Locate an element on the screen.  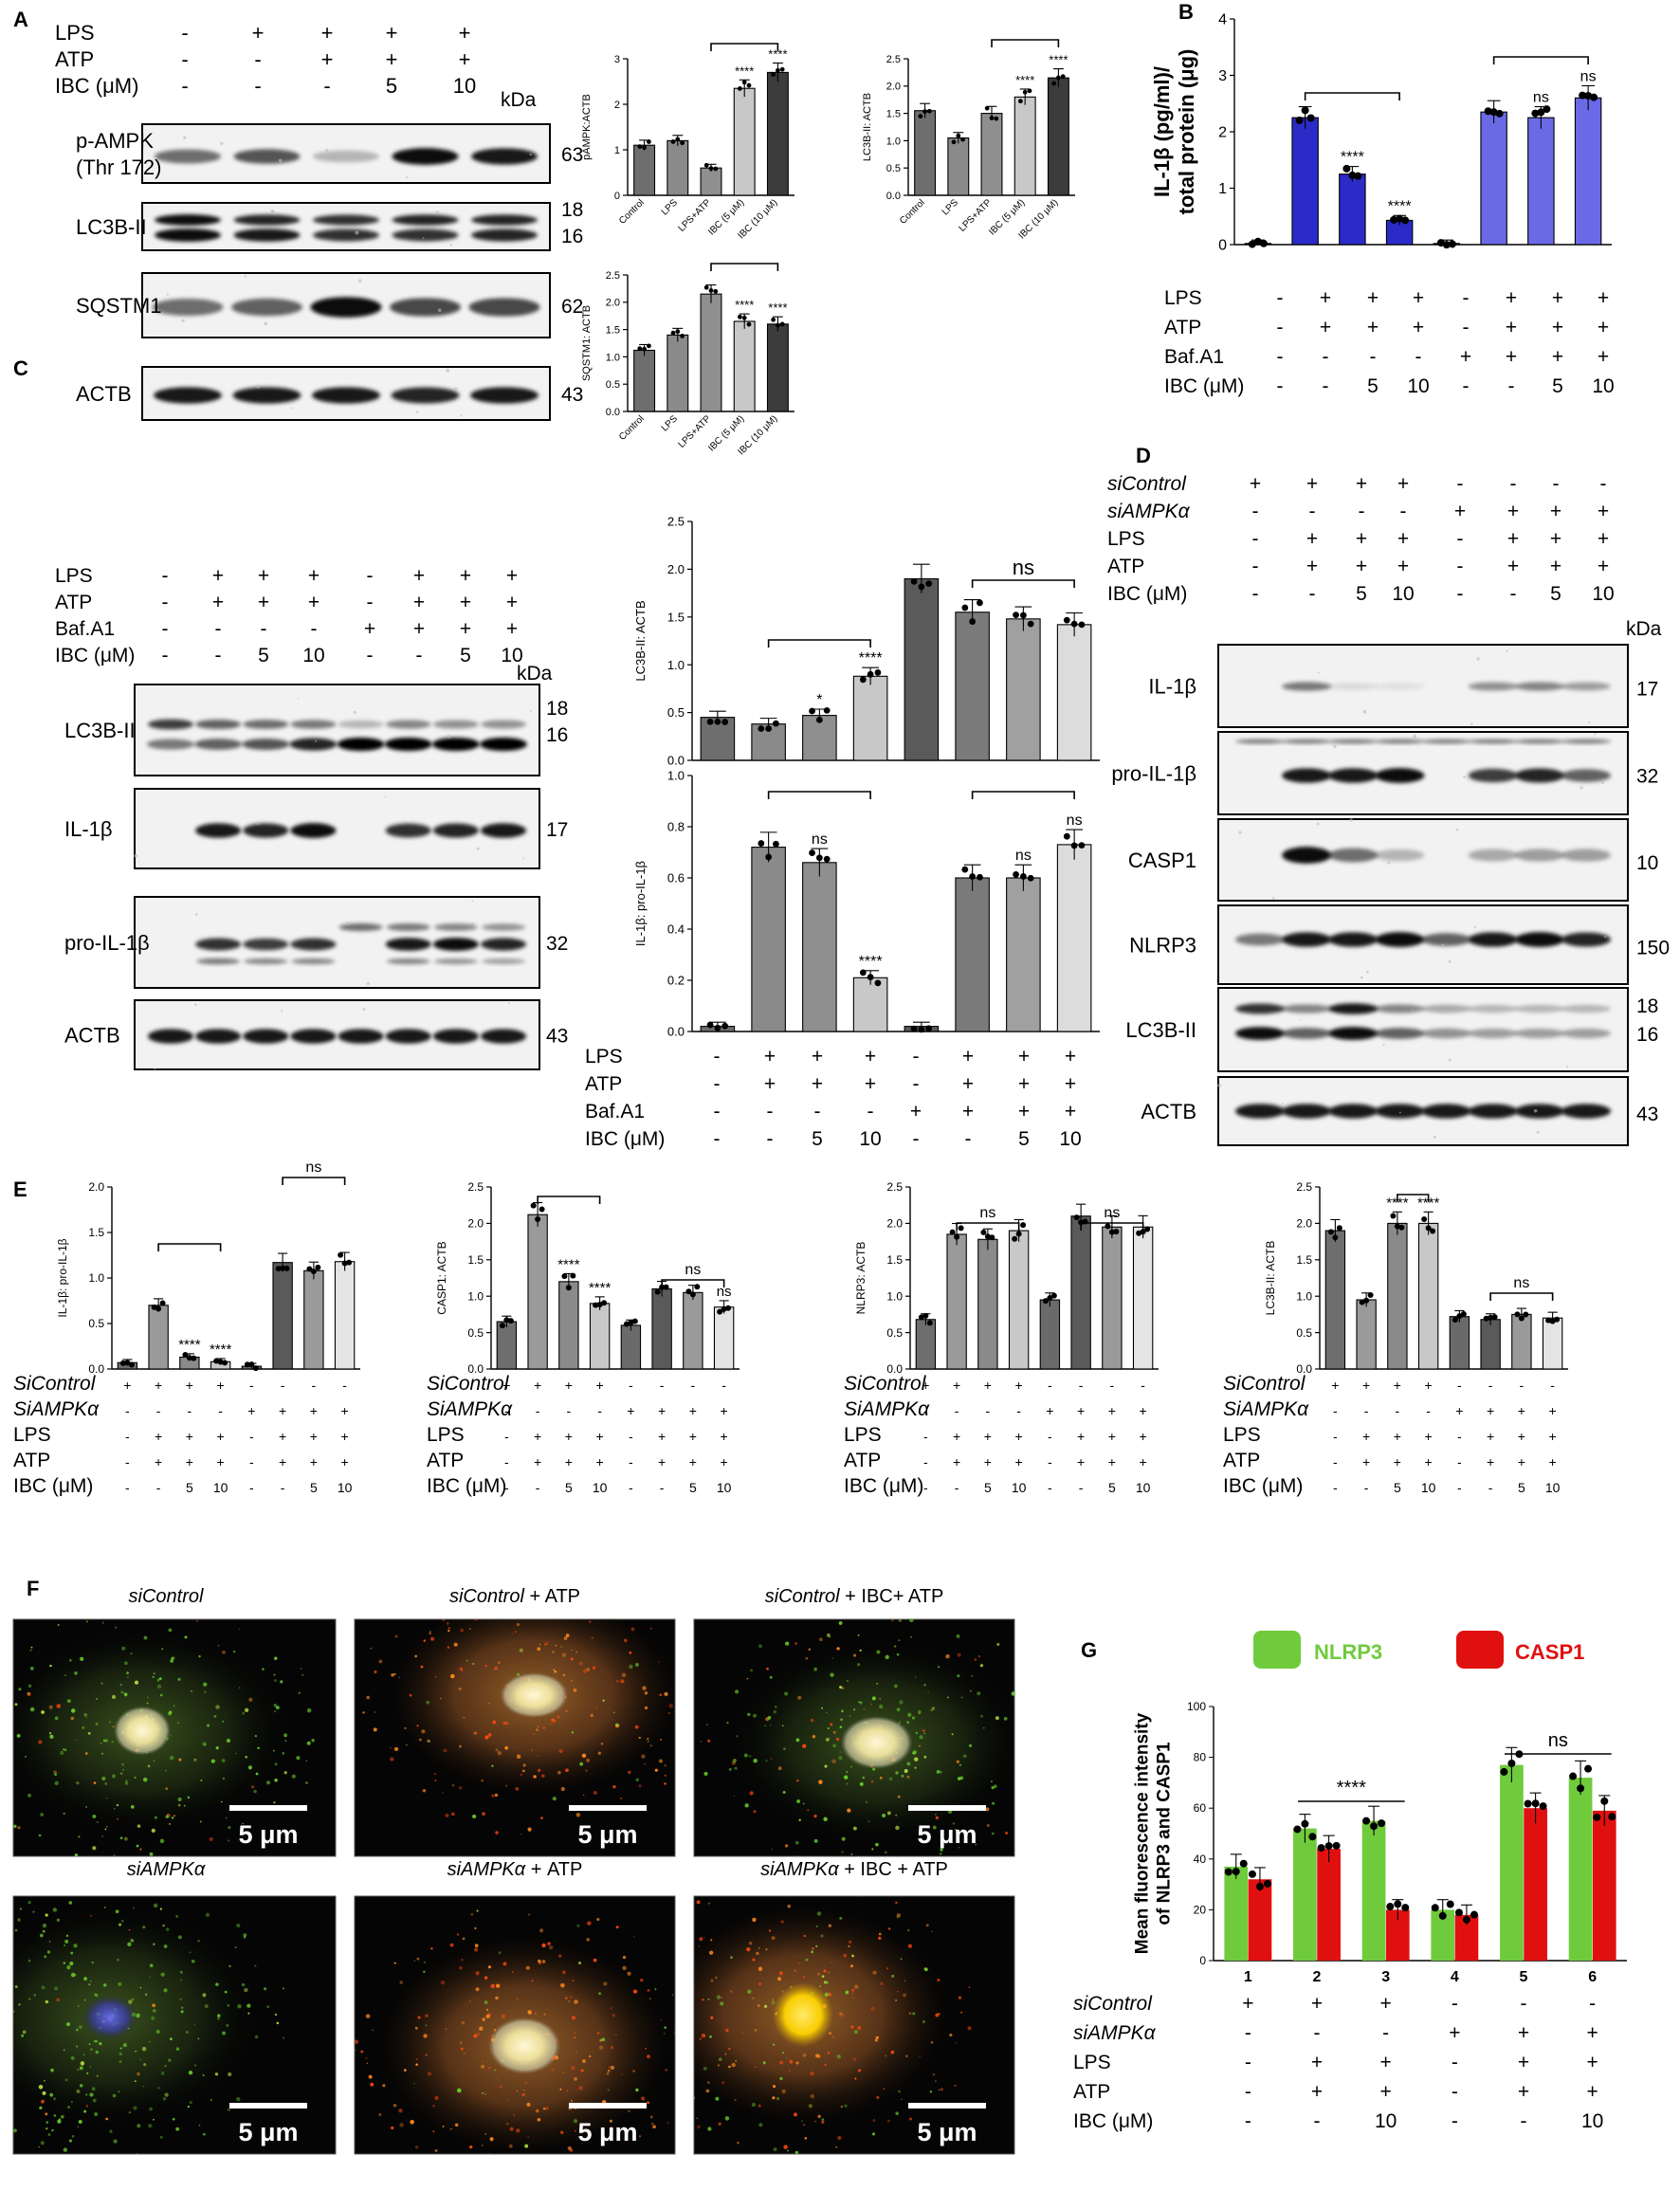
treatment-label: IBC (μM) is located at coordinates (466, 1486).